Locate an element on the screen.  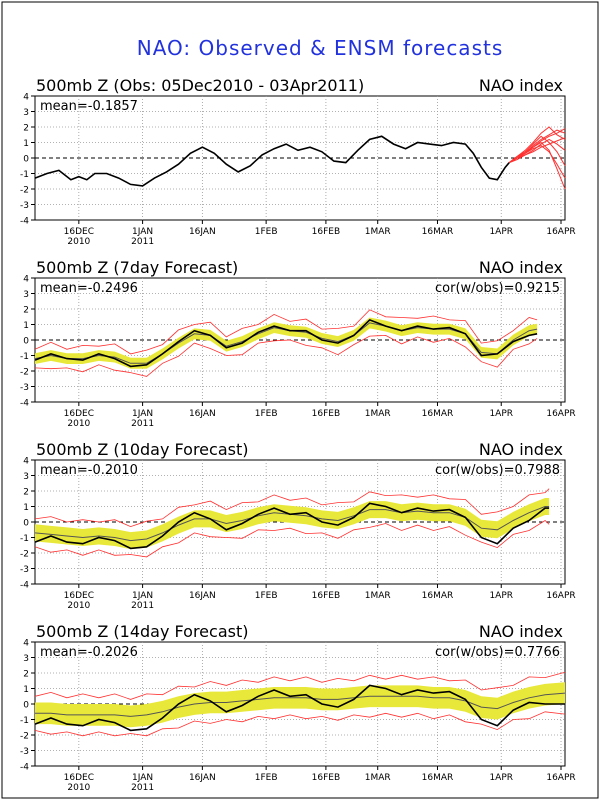
mean-label: mean=-0.2496 is located at coordinates (89, 288).